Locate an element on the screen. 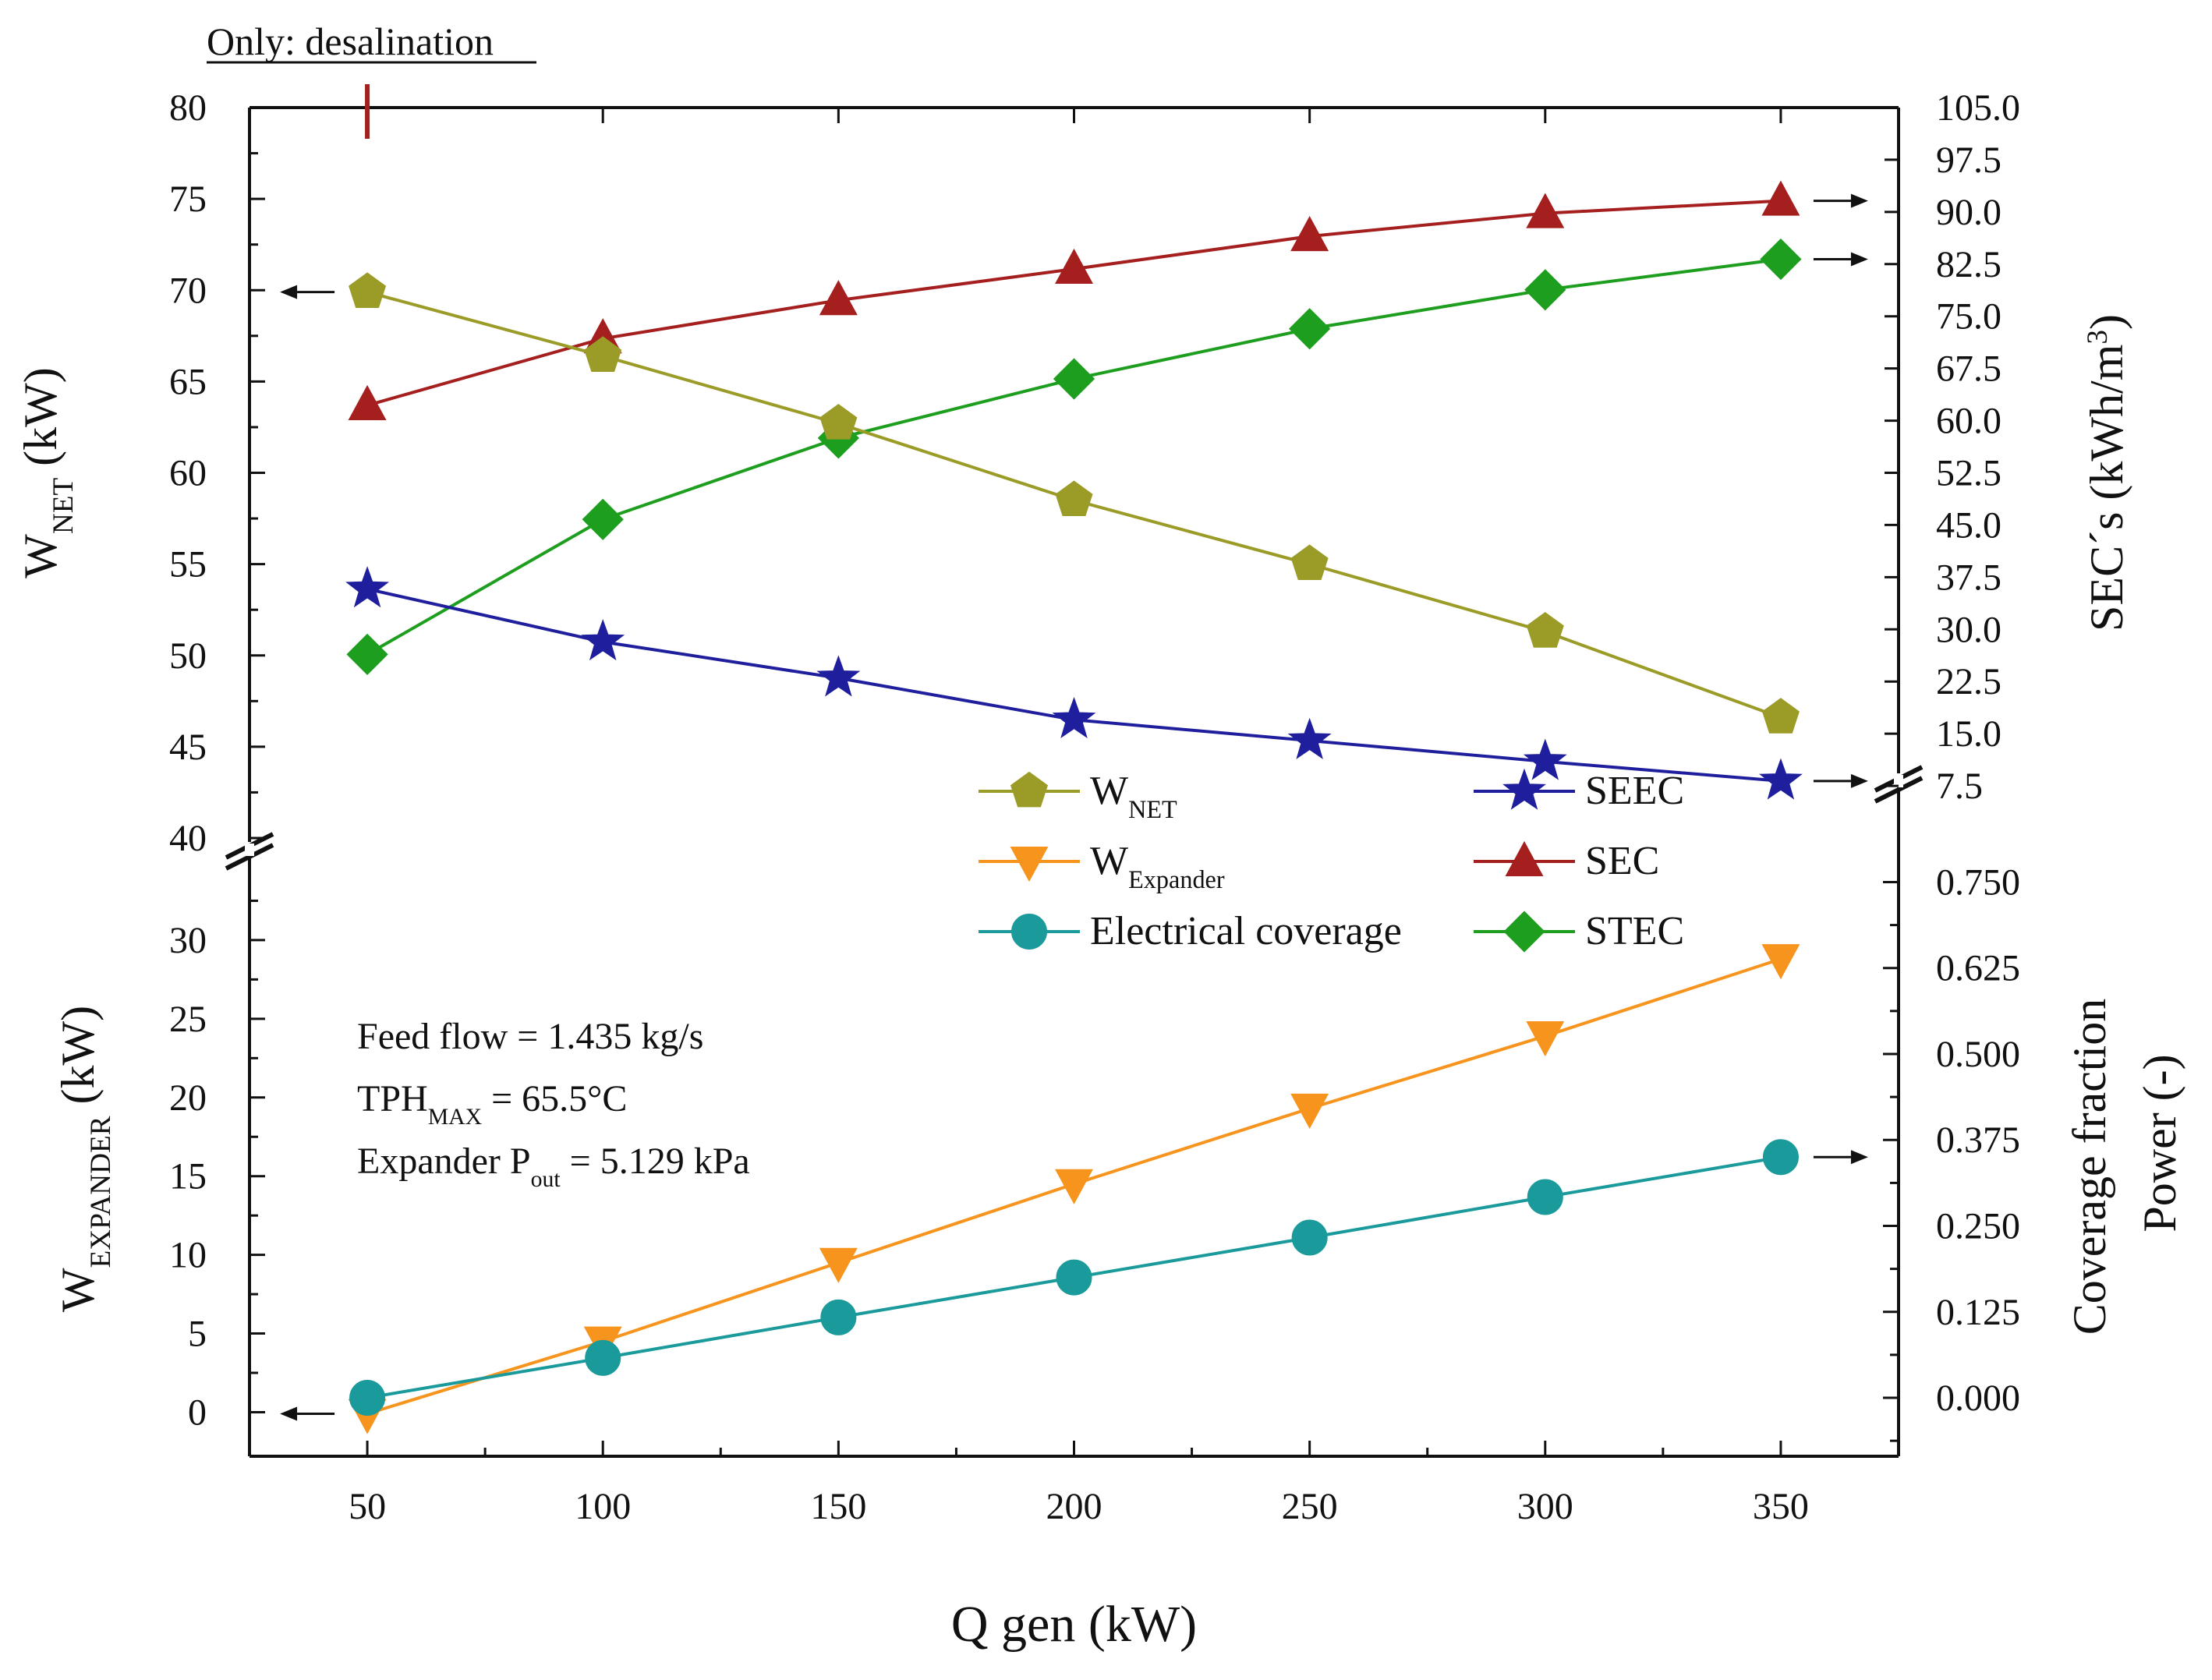 The height and width of the screenshot is (1680, 2212). textbox-tph-max: TPHMAX = 65.5°C is located at coordinates (492, 1104).